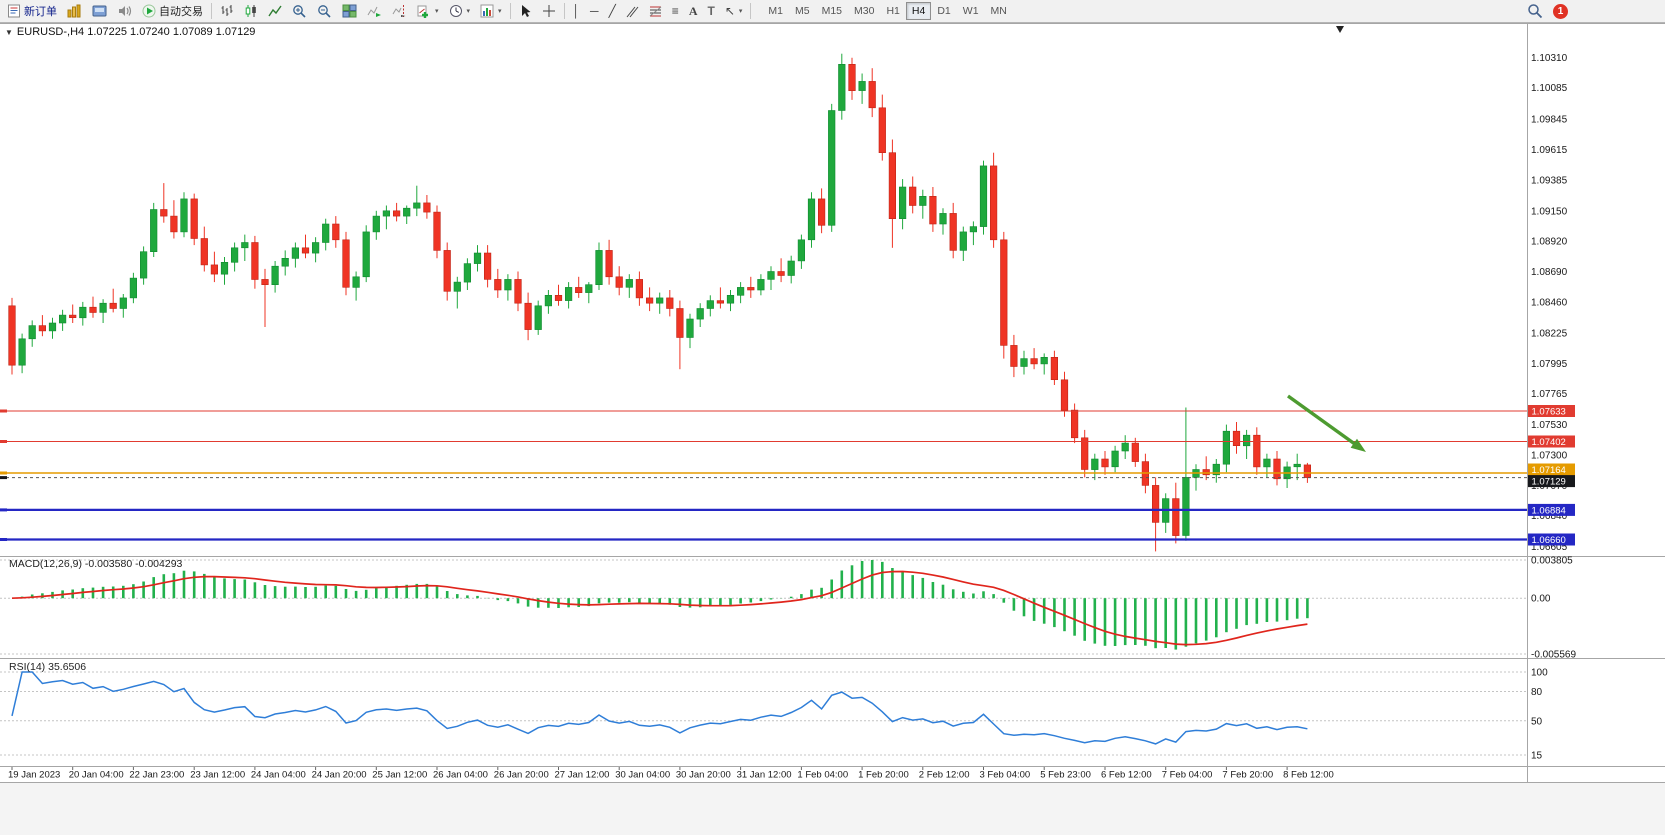 The height and width of the screenshot is (835, 1665). What do you see at coordinates (251, 11) in the screenshot?
I see `candlestick-chart-button` at bounding box center [251, 11].